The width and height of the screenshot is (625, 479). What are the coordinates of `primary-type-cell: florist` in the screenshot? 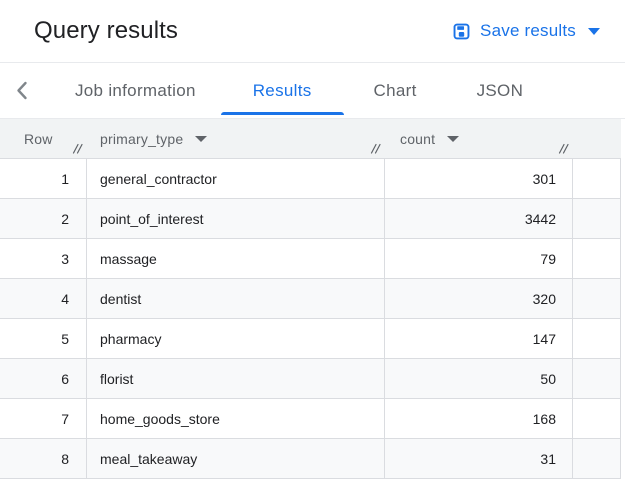 It's located at (236, 378).